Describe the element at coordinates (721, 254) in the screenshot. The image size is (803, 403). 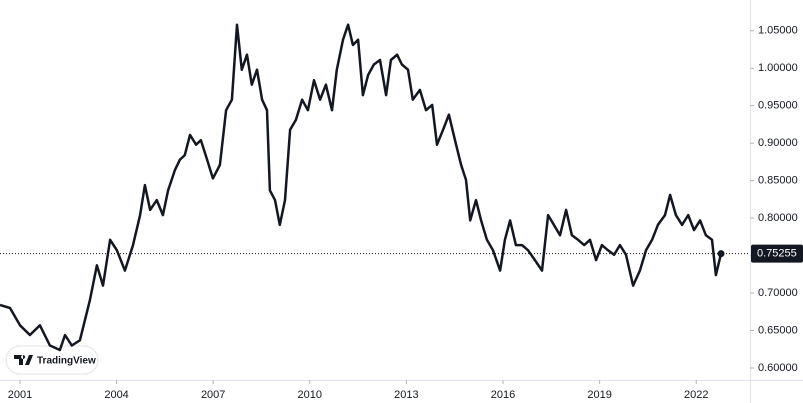
I see `last-point` at that location.